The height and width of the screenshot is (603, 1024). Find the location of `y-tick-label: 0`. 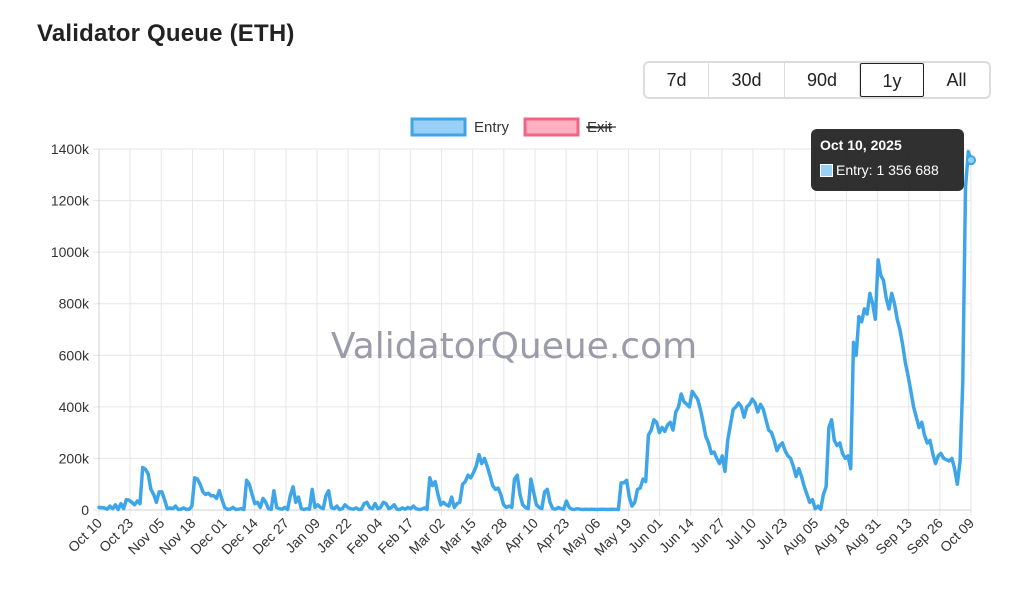

y-tick-label: 0 is located at coordinates (85, 510).